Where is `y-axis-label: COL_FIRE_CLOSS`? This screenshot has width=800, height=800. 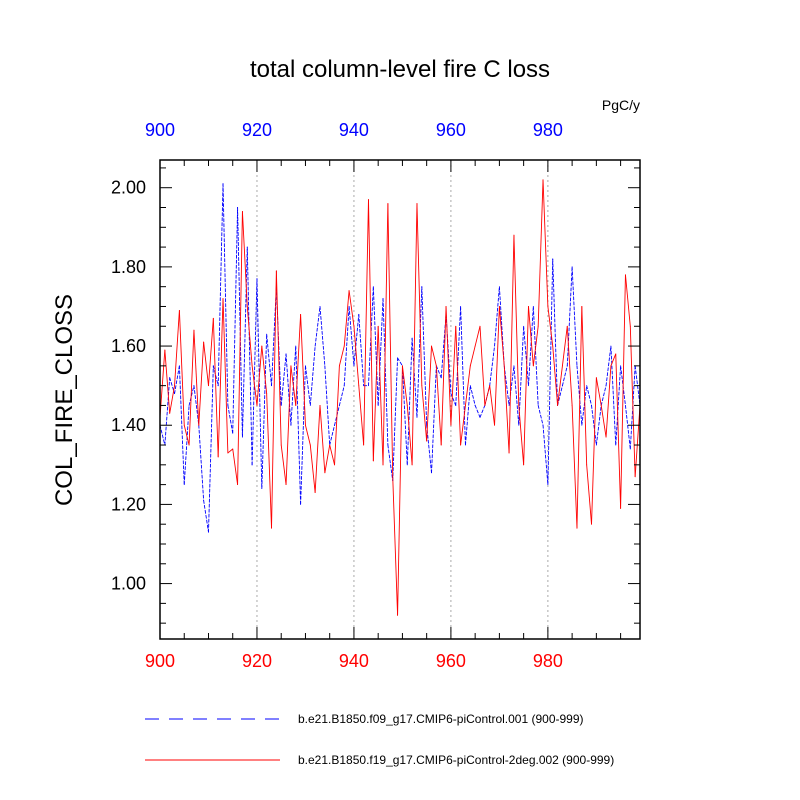 y-axis-label: COL_FIRE_CLOSS is located at coordinates (64, 400).